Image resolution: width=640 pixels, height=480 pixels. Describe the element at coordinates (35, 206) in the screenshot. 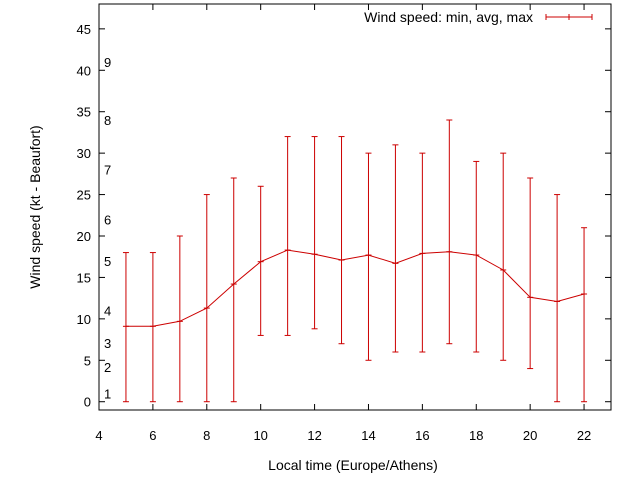

I see `y-axis-label: Wind speed (kt - Beaufort)` at that location.